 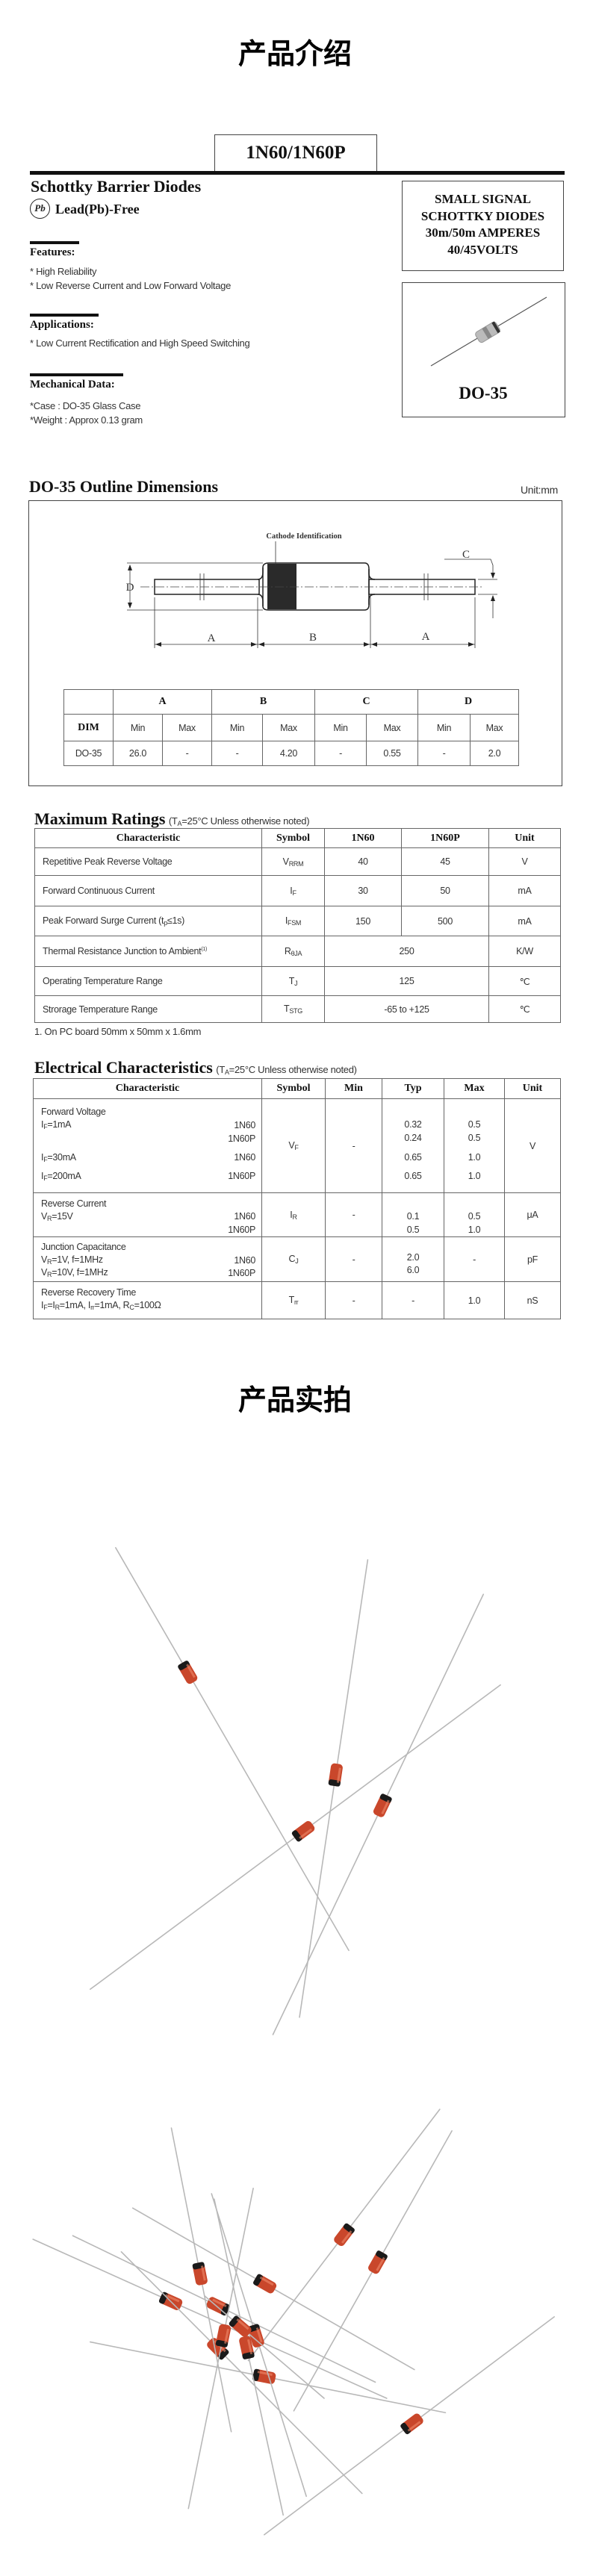 What do you see at coordinates (524, 890) in the screenshot?
I see `unit: mA` at bounding box center [524, 890].